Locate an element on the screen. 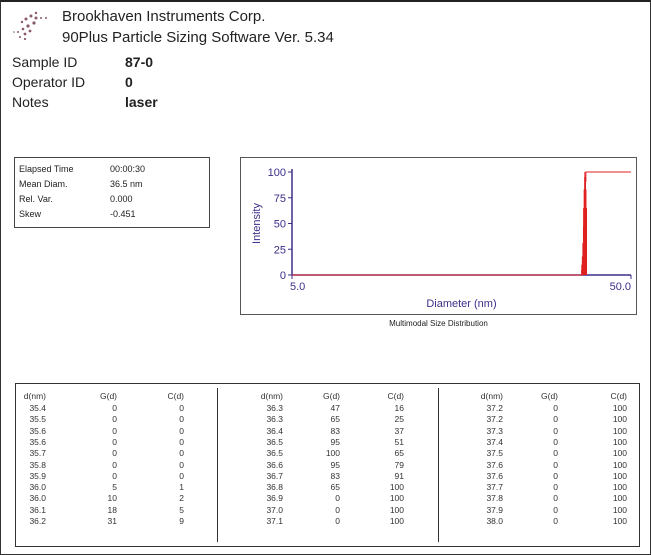  g-value: 100 is located at coordinates (332, 453).